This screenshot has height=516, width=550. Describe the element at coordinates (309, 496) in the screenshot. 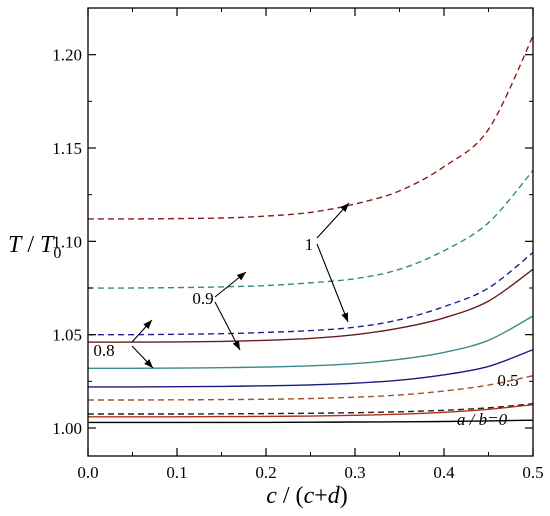

I see `x-axis-title-c2: c` at that location.